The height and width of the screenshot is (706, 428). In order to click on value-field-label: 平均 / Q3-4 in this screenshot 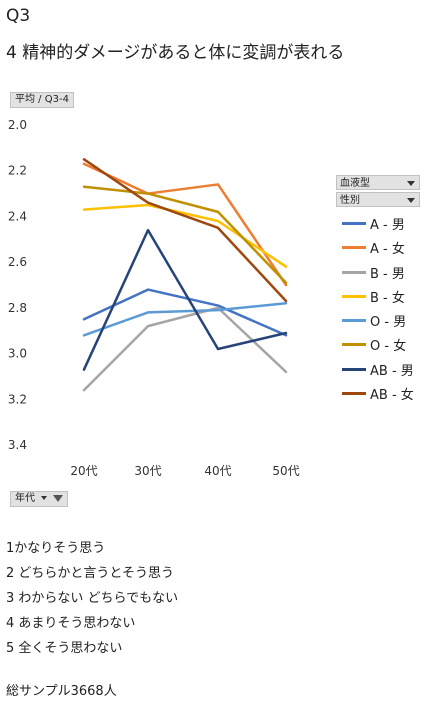, I will do `click(42, 99)`.